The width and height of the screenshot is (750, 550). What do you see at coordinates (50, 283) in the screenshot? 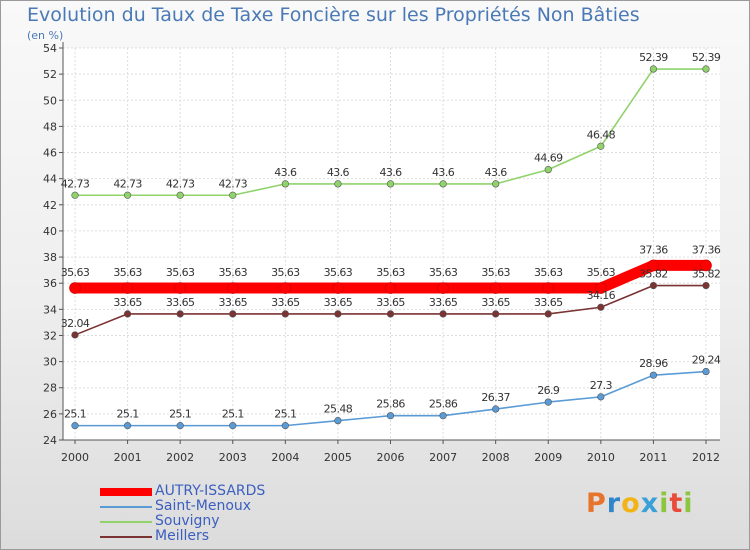
I see `y-tick-label: 36` at bounding box center [50, 283].